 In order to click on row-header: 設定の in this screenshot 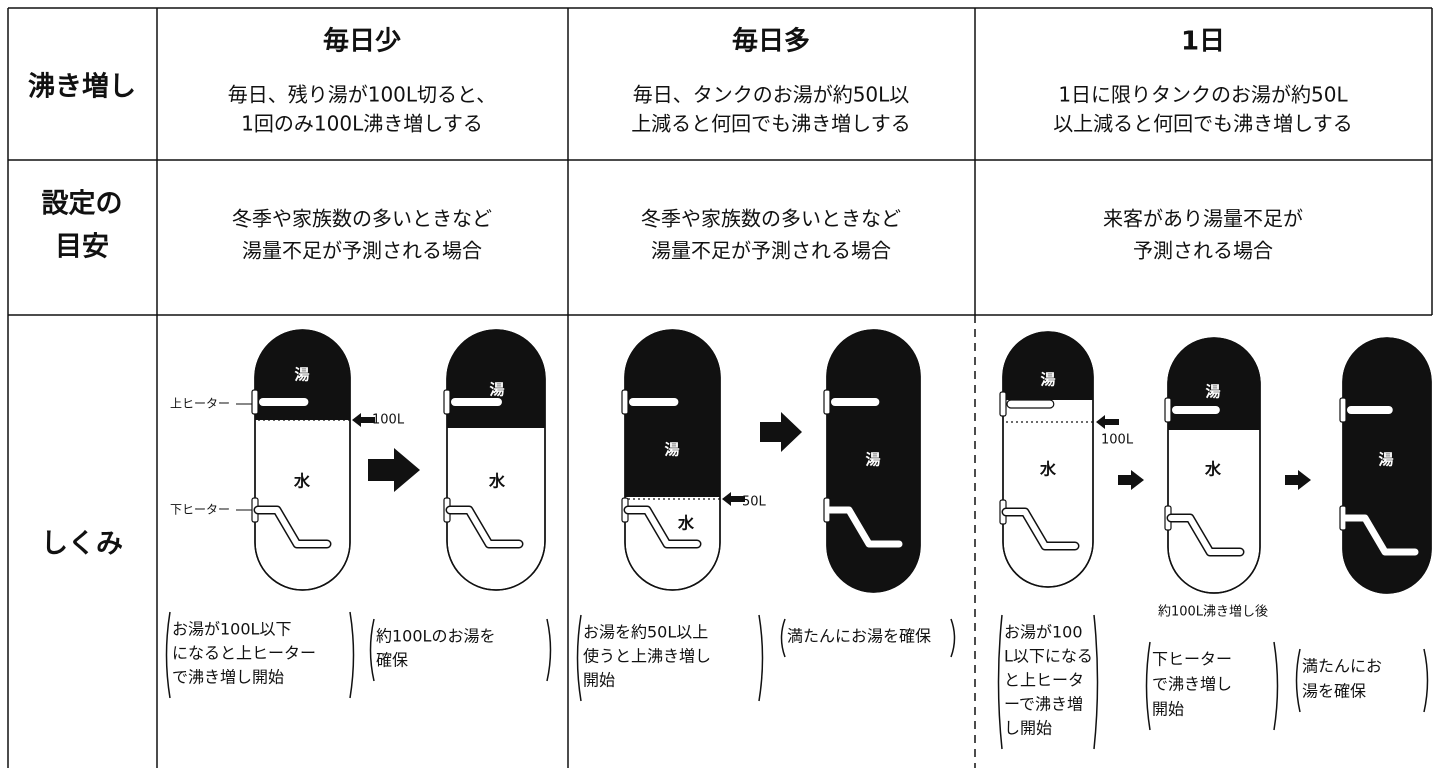, I will do `click(82, 204)`.